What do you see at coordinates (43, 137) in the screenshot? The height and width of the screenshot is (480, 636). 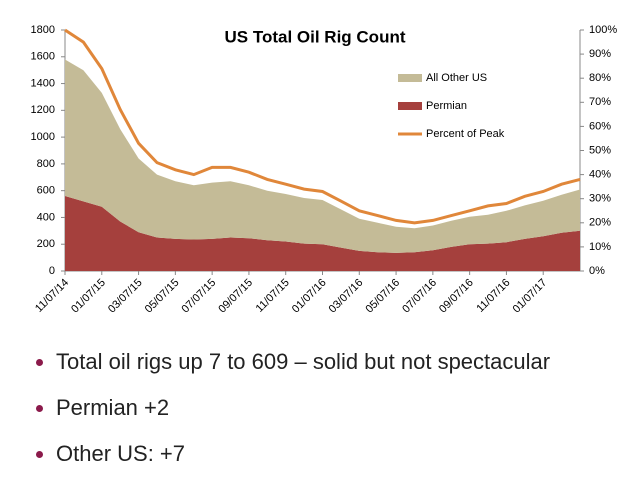 I see `y-tick-label: 1000` at bounding box center [43, 137].